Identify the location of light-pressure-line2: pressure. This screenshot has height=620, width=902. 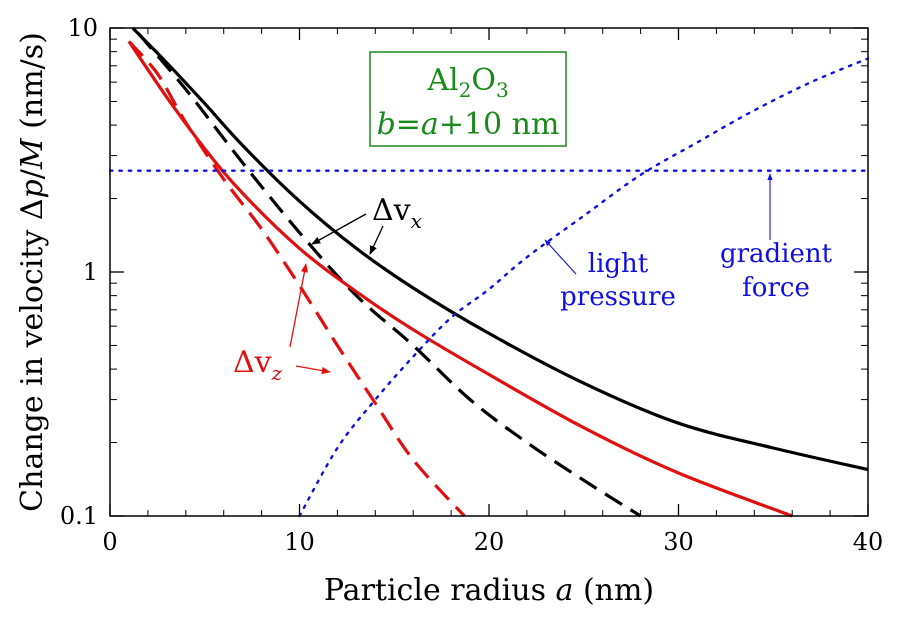
(618, 297).